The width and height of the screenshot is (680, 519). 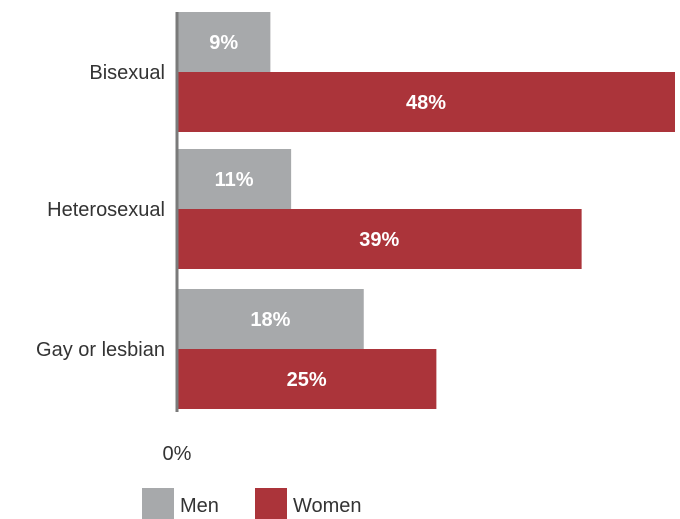 I want to click on category-label: Bisexual, so click(x=127, y=73).